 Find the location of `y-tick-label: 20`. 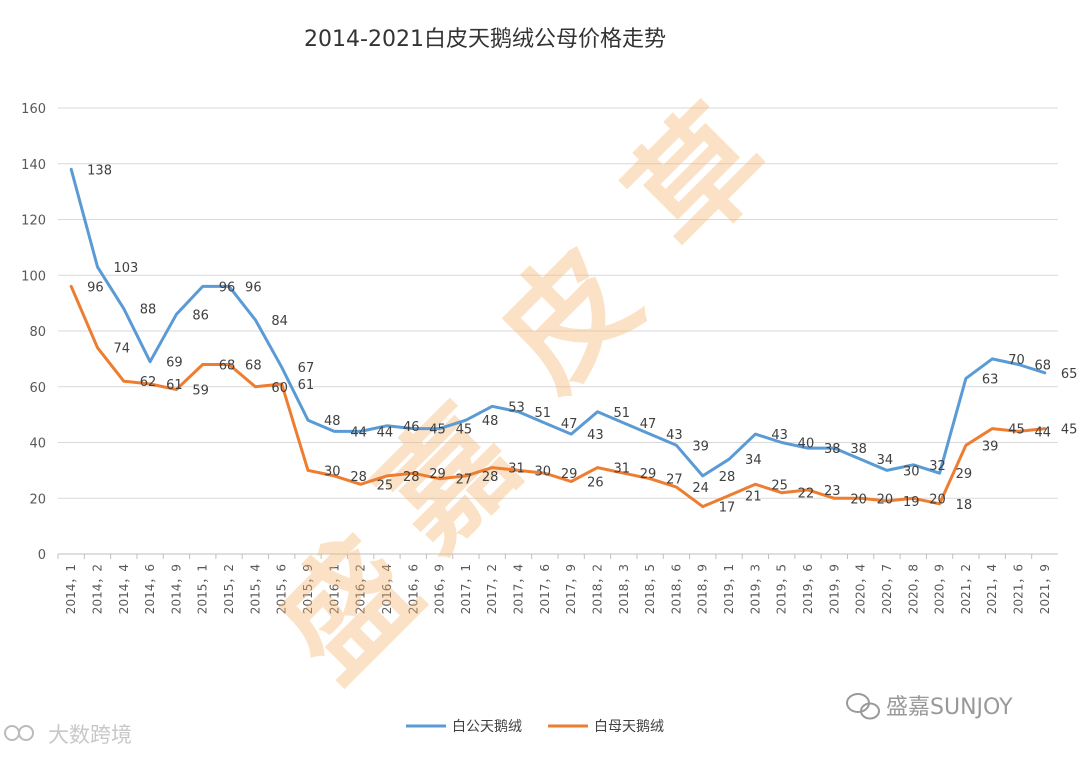

y-tick-label: 20 is located at coordinates (37, 499).